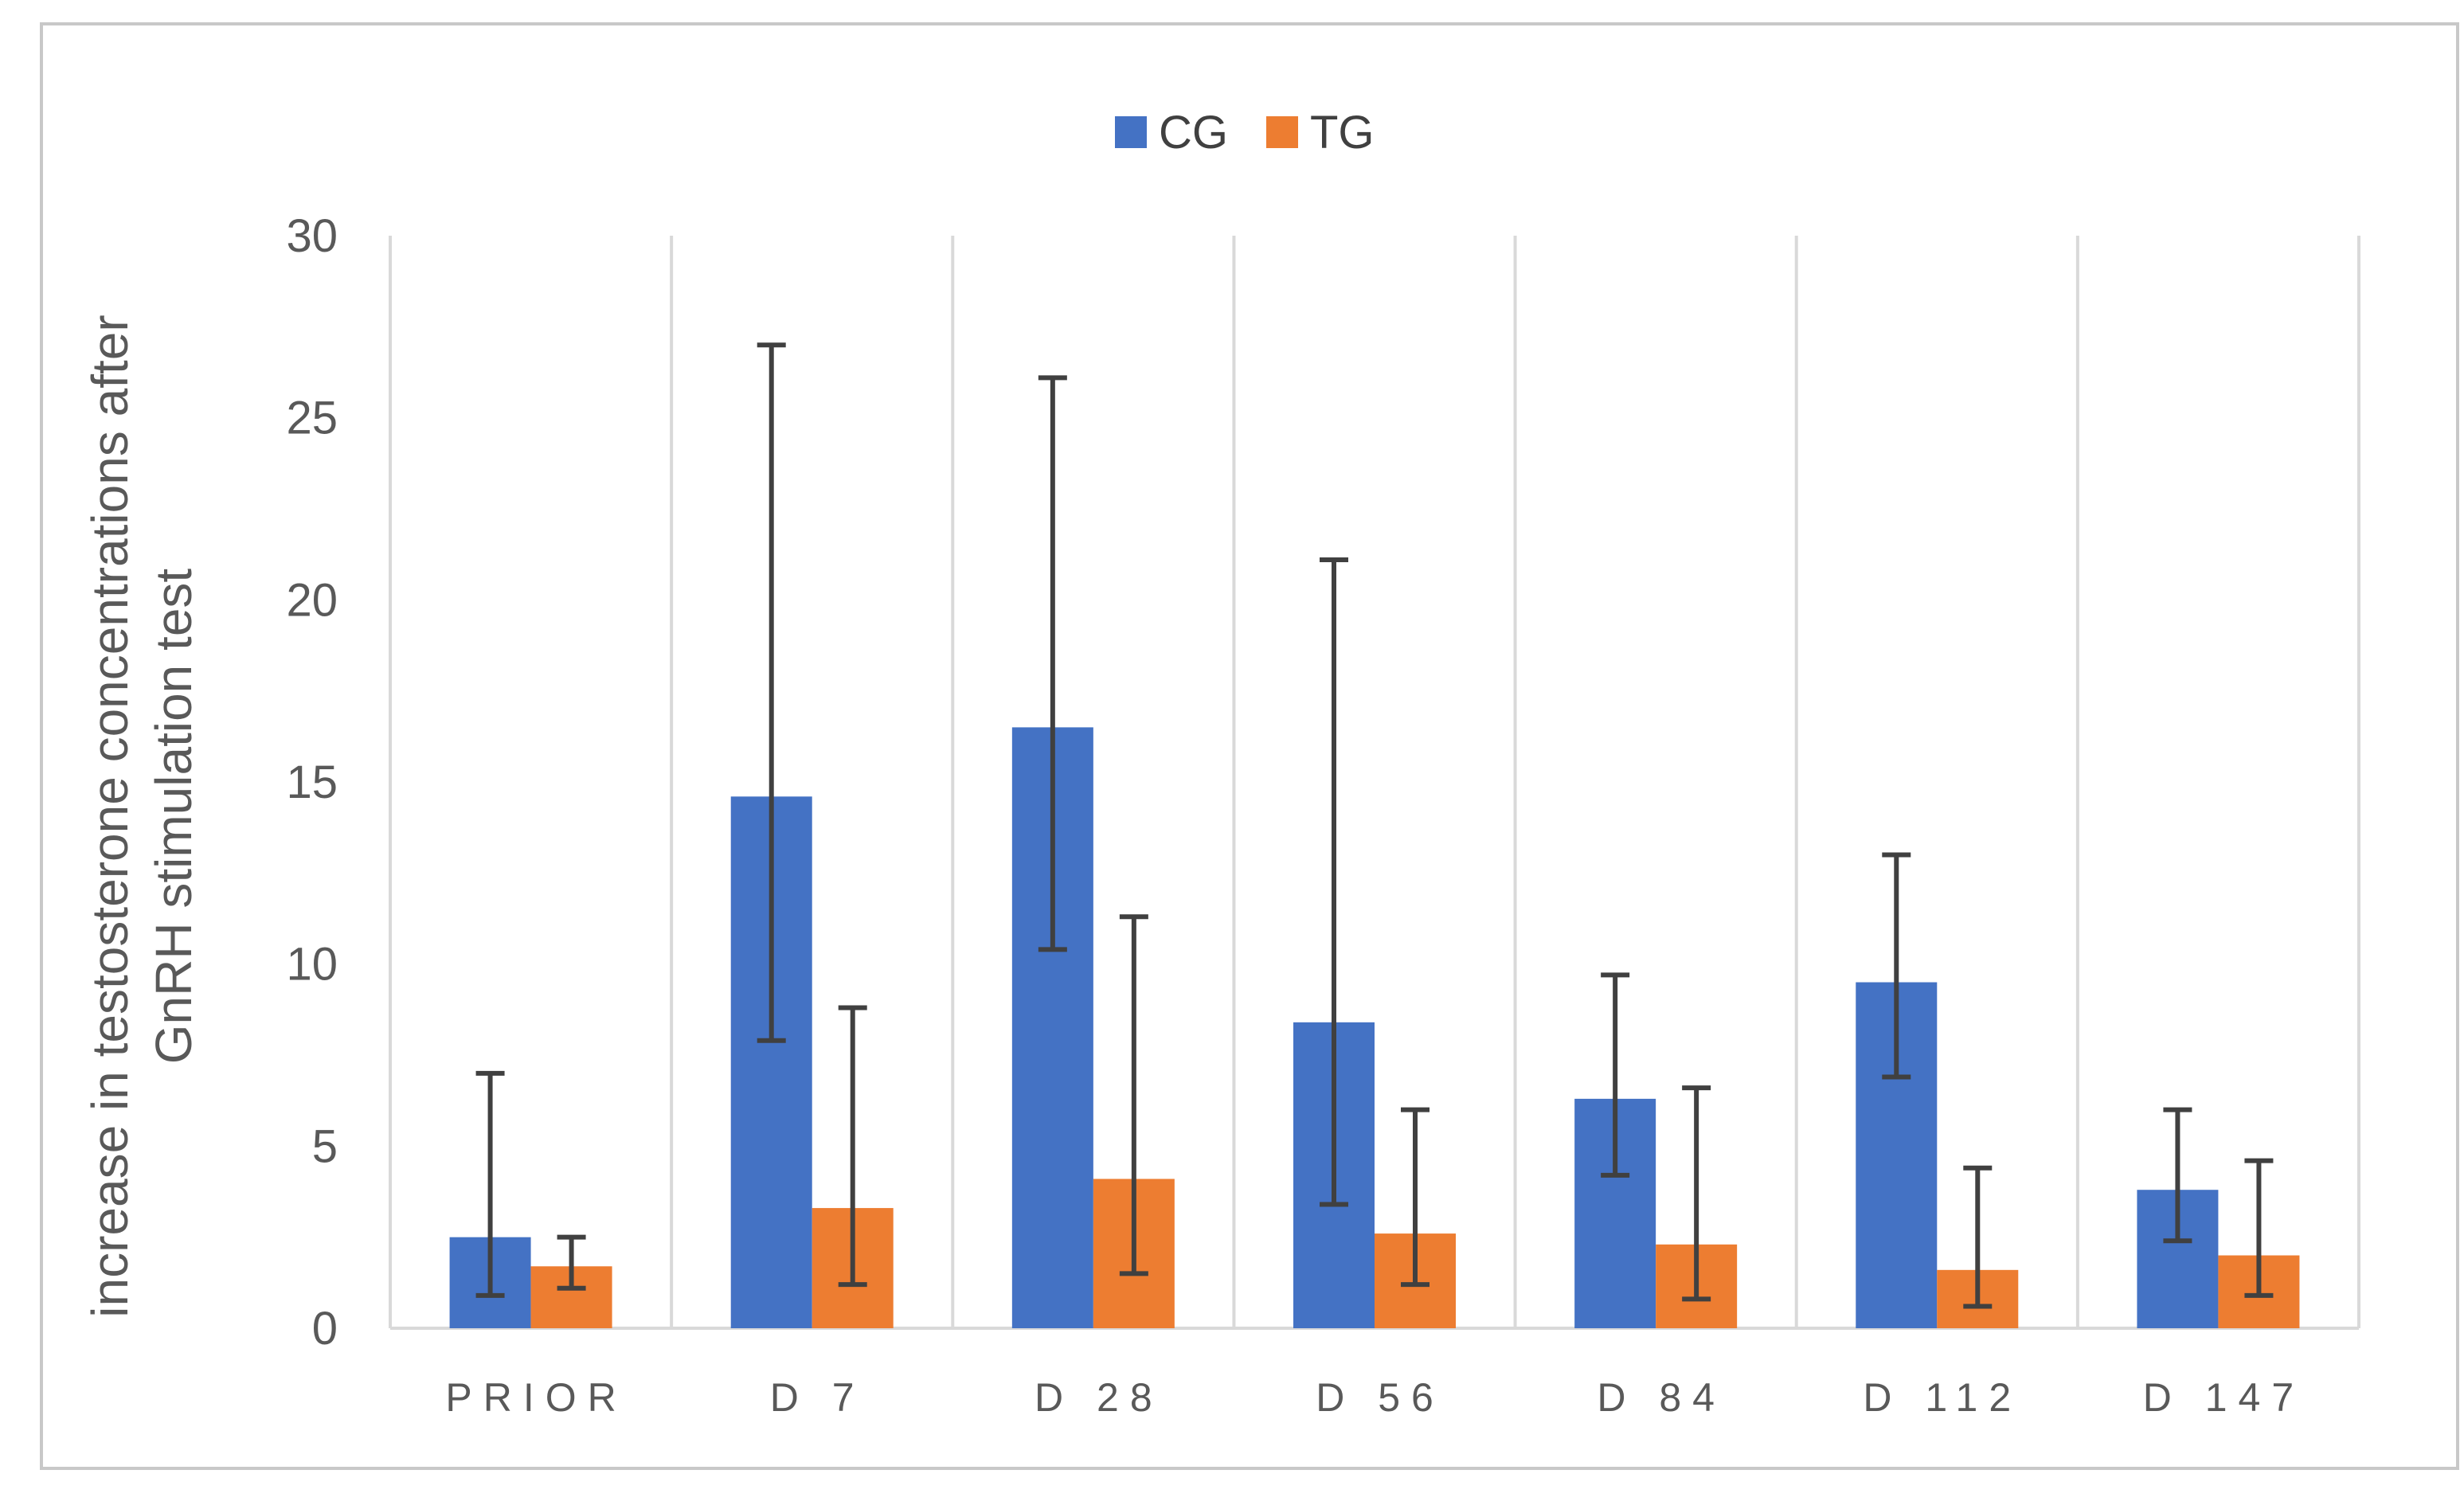 The image size is (2464, 1505). Describe the element at coordinates (1380, 1397) in the screenshot. I see `x-tick-d-56: D 56` at that location.